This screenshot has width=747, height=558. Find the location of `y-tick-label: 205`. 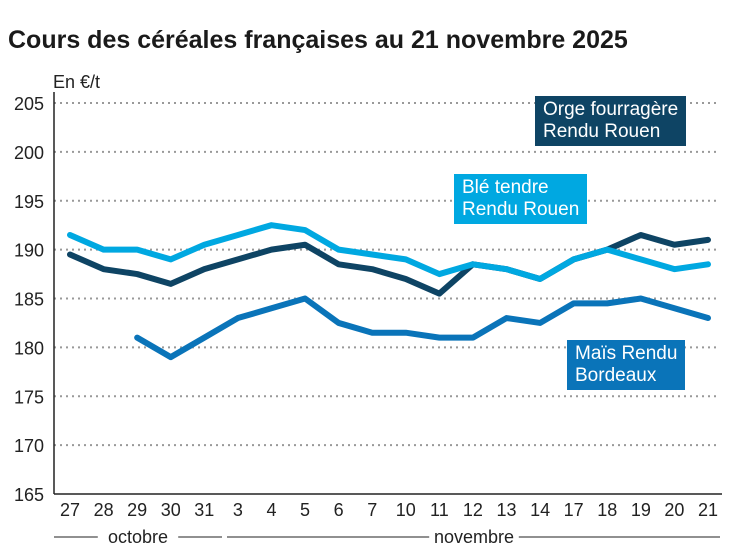

y-tick-label: 205 is located at coordinates (29, 104).